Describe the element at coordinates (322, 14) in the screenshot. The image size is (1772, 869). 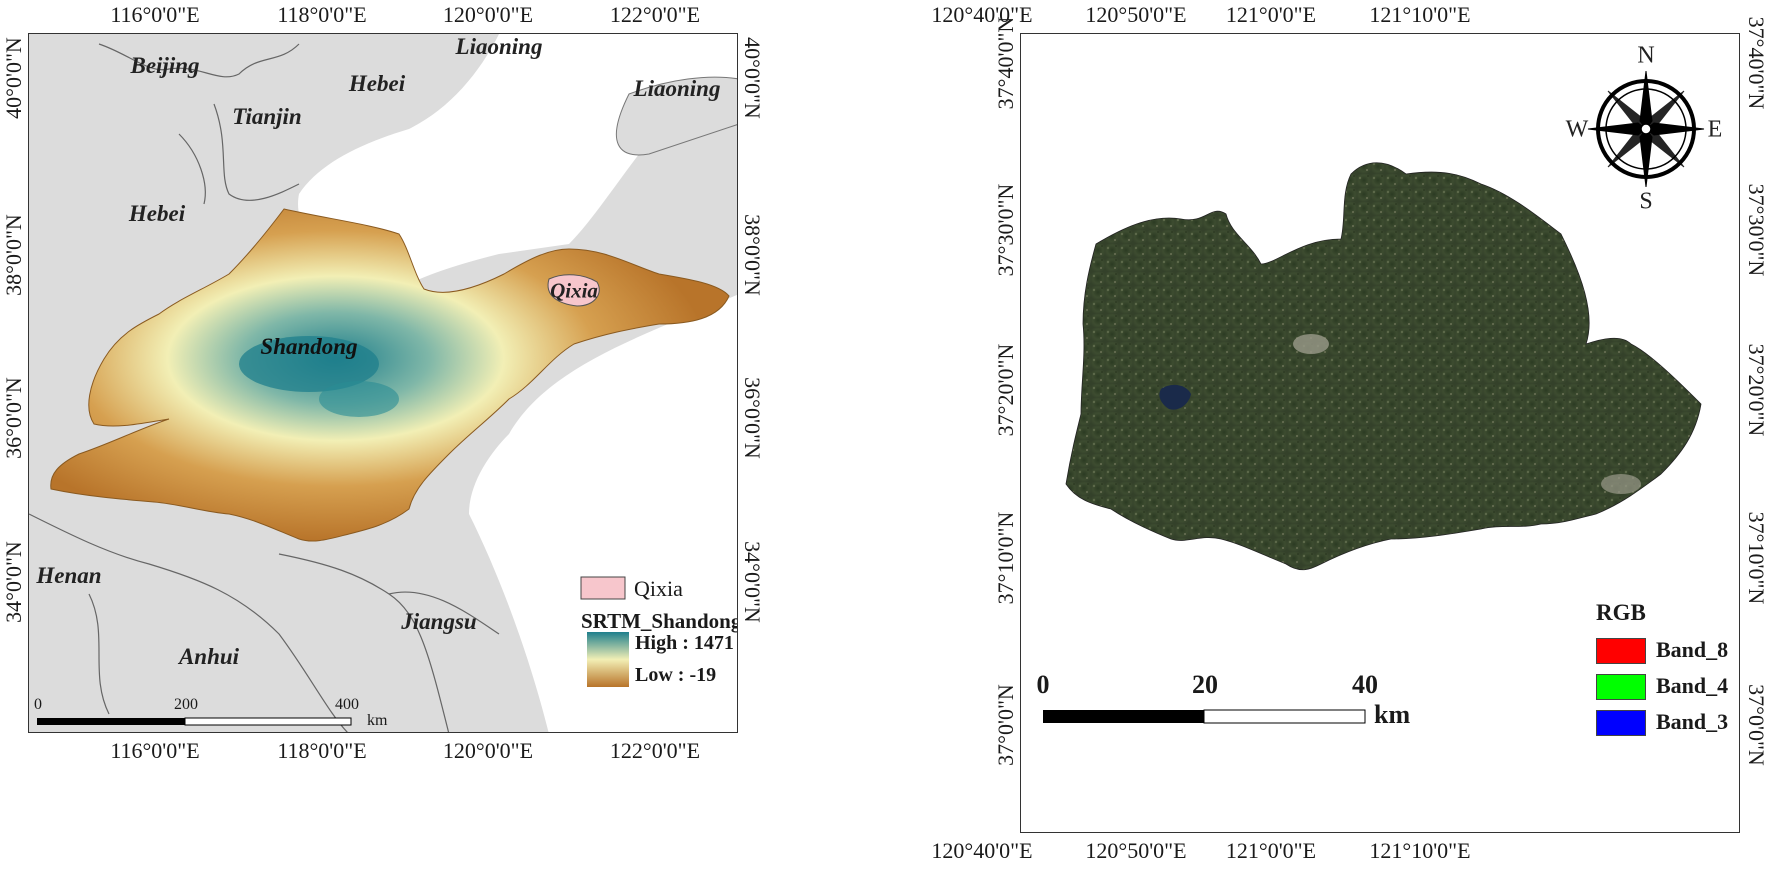
I see `lon-tick-top-118: 118°0'0"E` at that location.